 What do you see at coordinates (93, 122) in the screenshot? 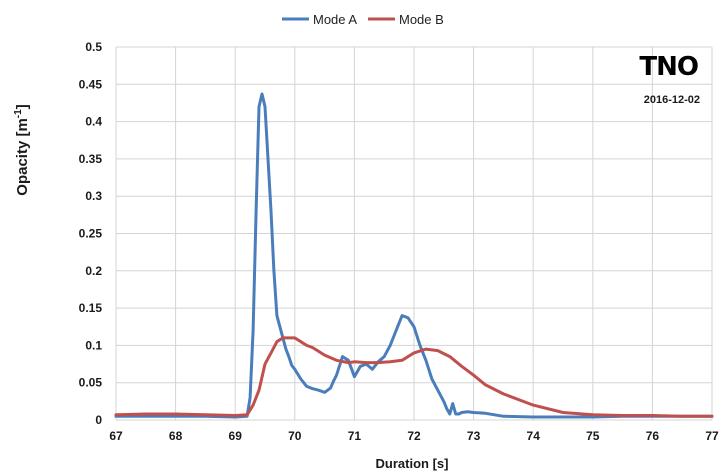
I see `y-tick-label: 0.4` at bounding box center [93, 122].